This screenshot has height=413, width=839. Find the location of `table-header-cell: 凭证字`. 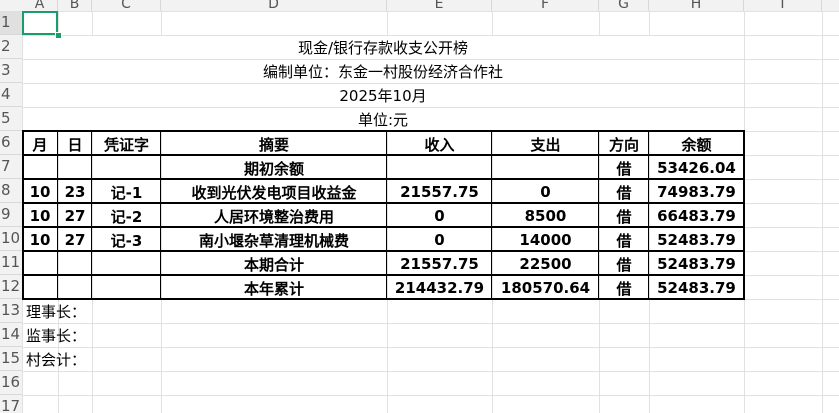

table-header-cell: 凭证字 is located at coordinates (126, 144).